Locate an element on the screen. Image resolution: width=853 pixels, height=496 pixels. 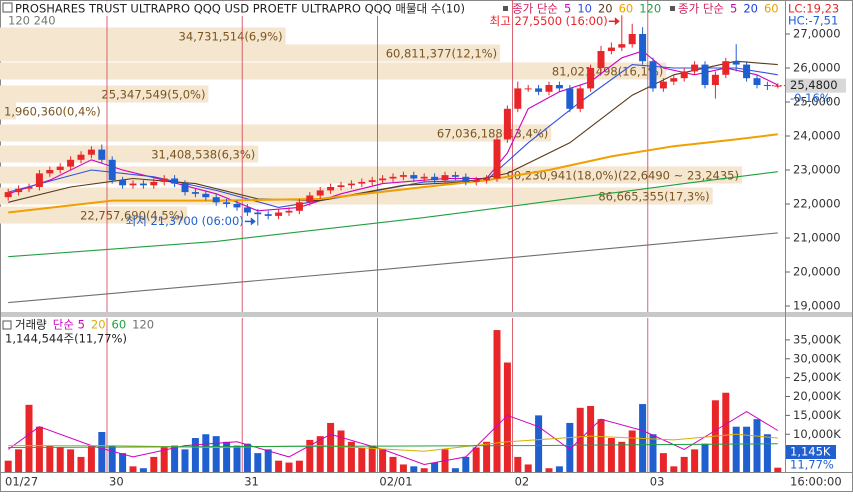
y-tick-label: 22,0000 is located at coordinates (817, 204).